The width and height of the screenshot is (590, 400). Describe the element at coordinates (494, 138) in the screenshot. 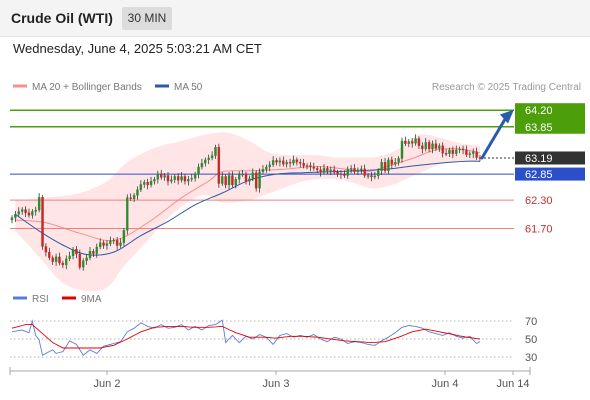

I see `target-arrow-shaft` at that location.